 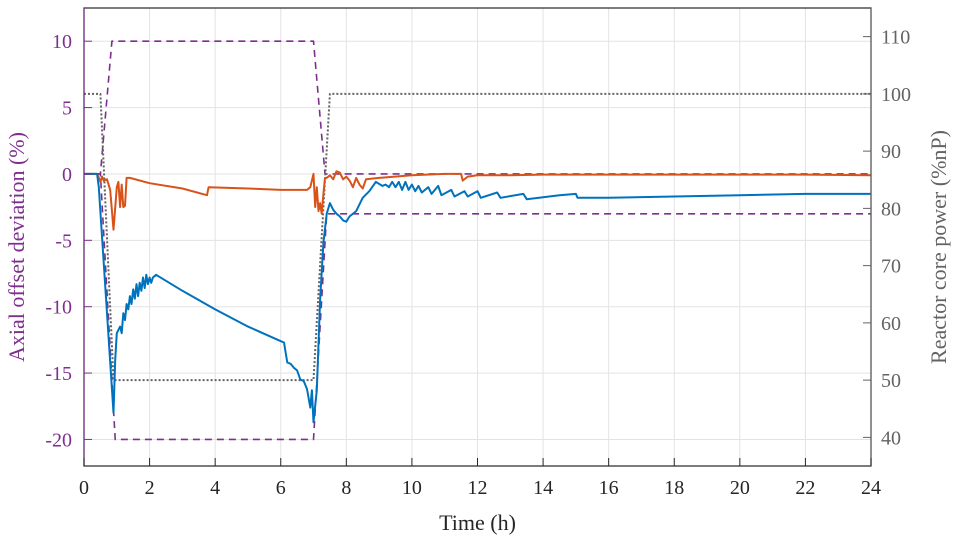 I want to click on x-tick-label: 2, so click(x=150, y=488).